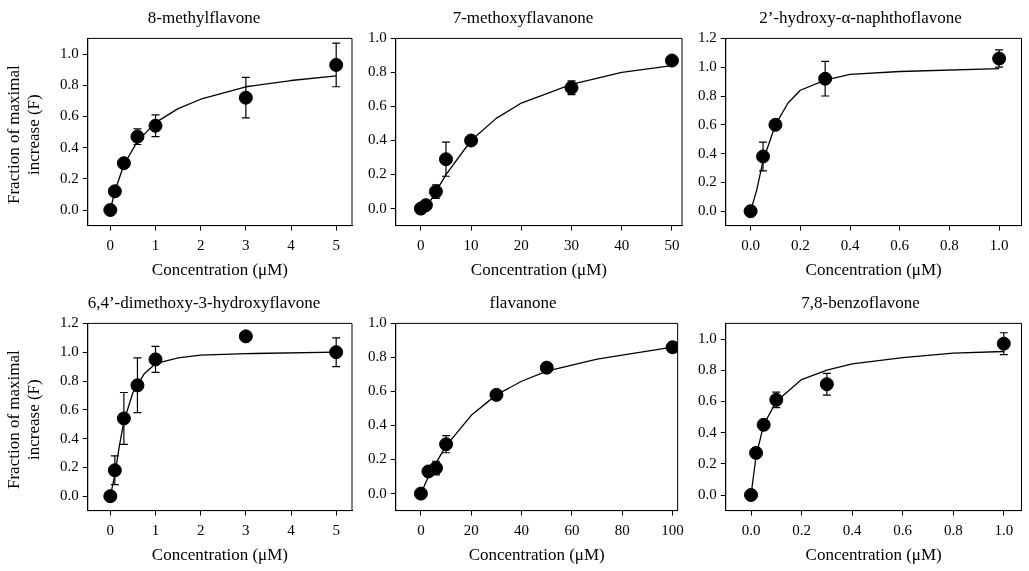 The width and height of the screenshot is (1029, 571). What do you see at coordinates (204, 302) in the screenshot?
I see `chart-title: 6,4’-dimethoxy-3-hydroxyflavone` at bounding box center [204, 302].